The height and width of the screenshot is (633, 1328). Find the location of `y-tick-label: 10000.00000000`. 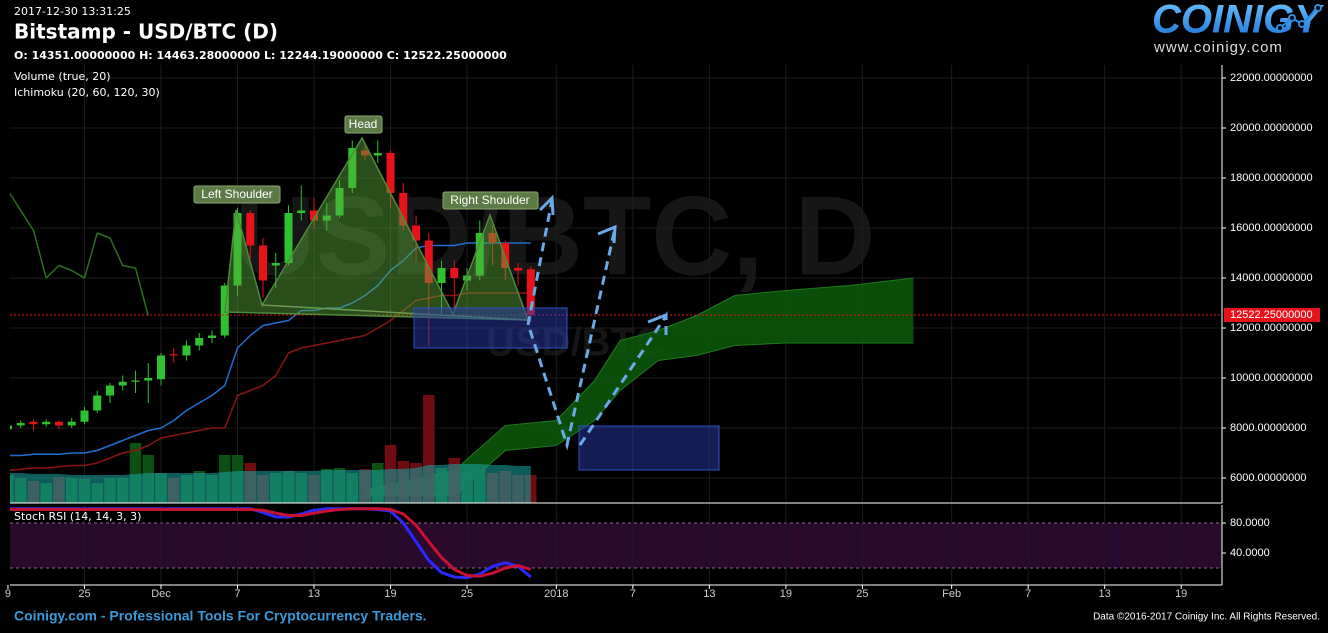

y-tick-label: 10000.00000000 is located at coordinates (1271, 378).